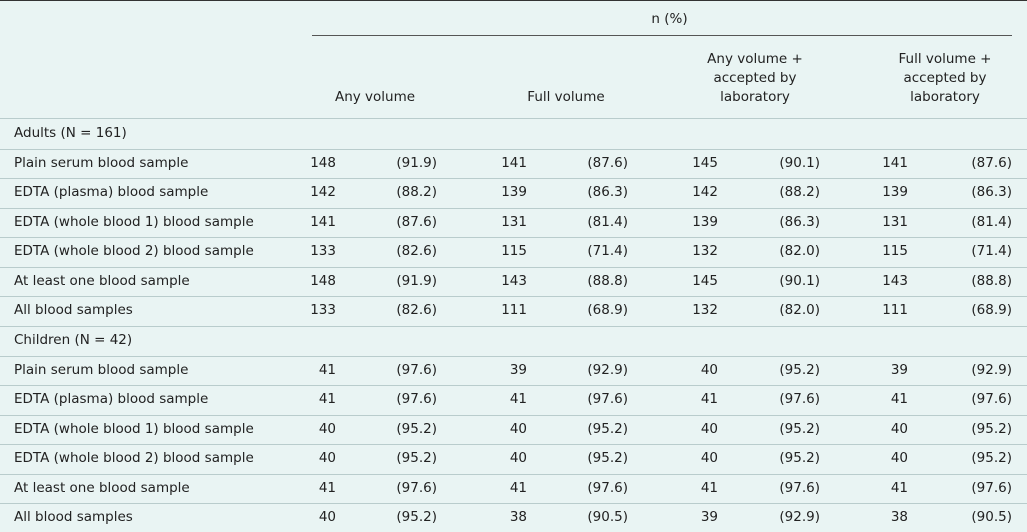  What do you see at coordinates (705, 280) in the screenshot?
I see `count: 145` at bounding box center [705, 280].